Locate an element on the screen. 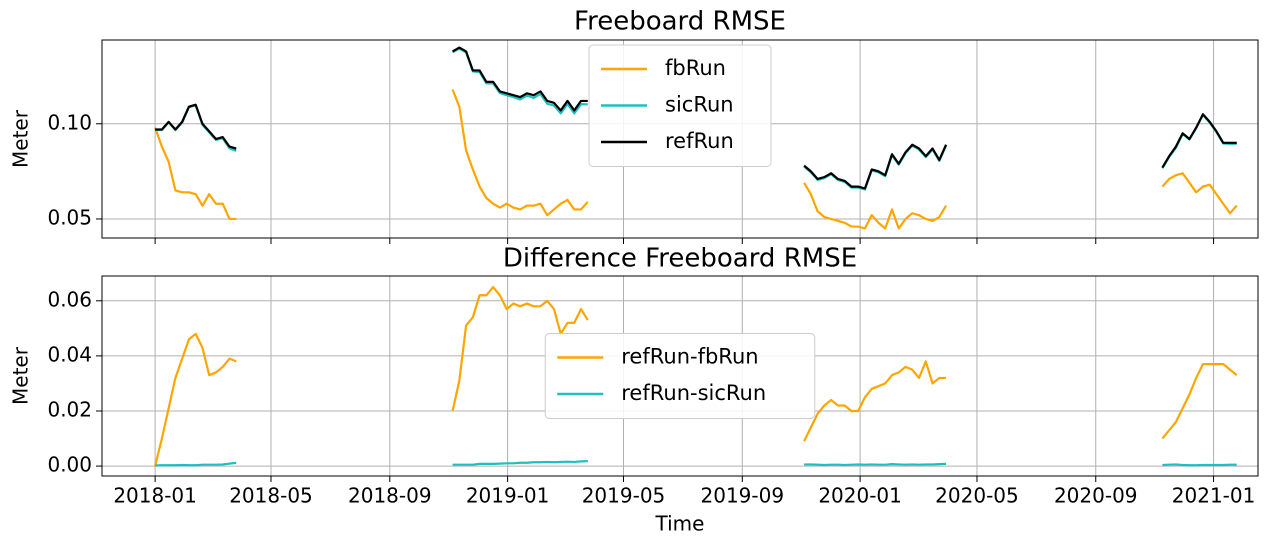  y-tick-label: 0.06 is located at coordinates (69, 299).